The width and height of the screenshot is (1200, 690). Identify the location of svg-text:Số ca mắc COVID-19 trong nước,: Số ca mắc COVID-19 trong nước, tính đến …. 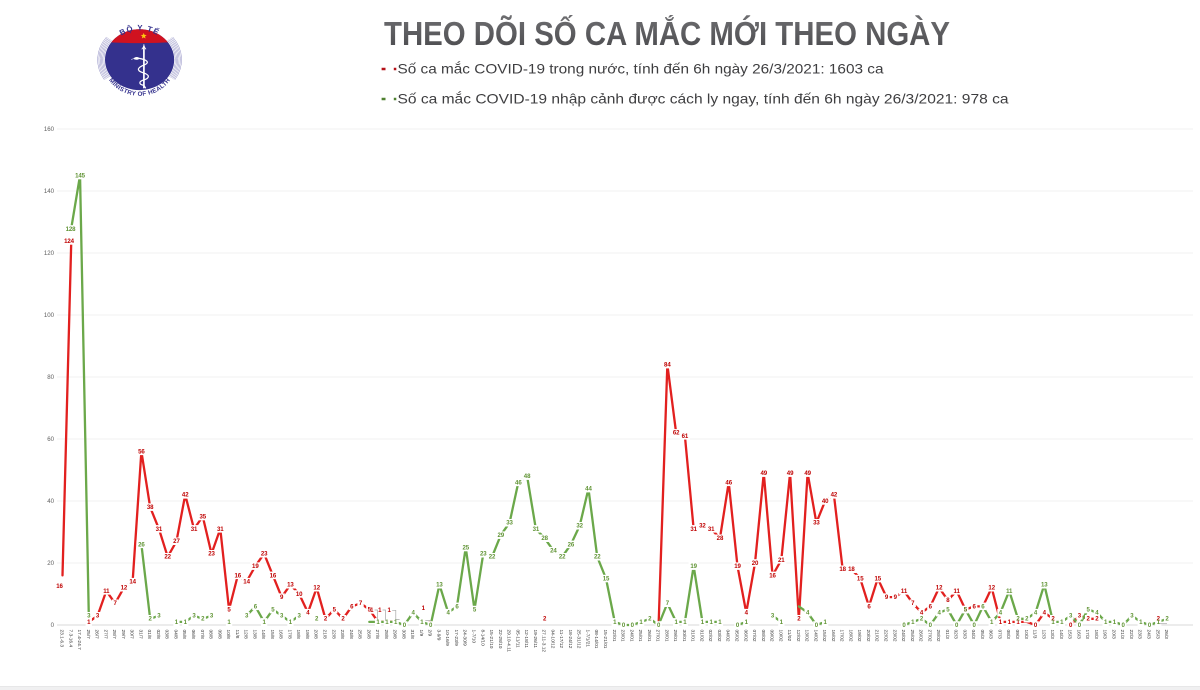
(641, 69).